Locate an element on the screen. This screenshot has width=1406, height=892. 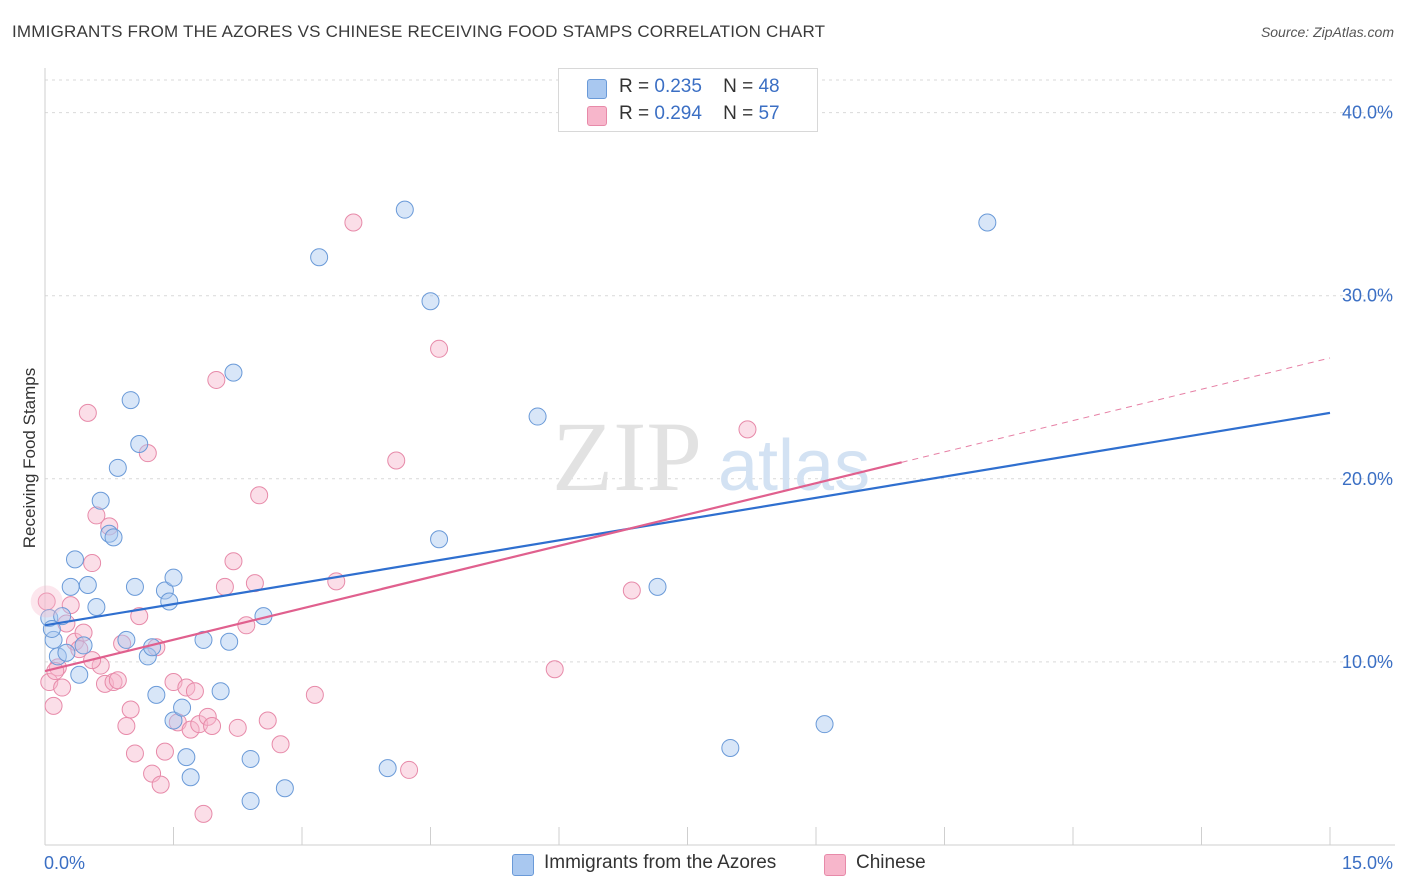
trend-line-chinese-extension is located at coordinates (1116, 410).